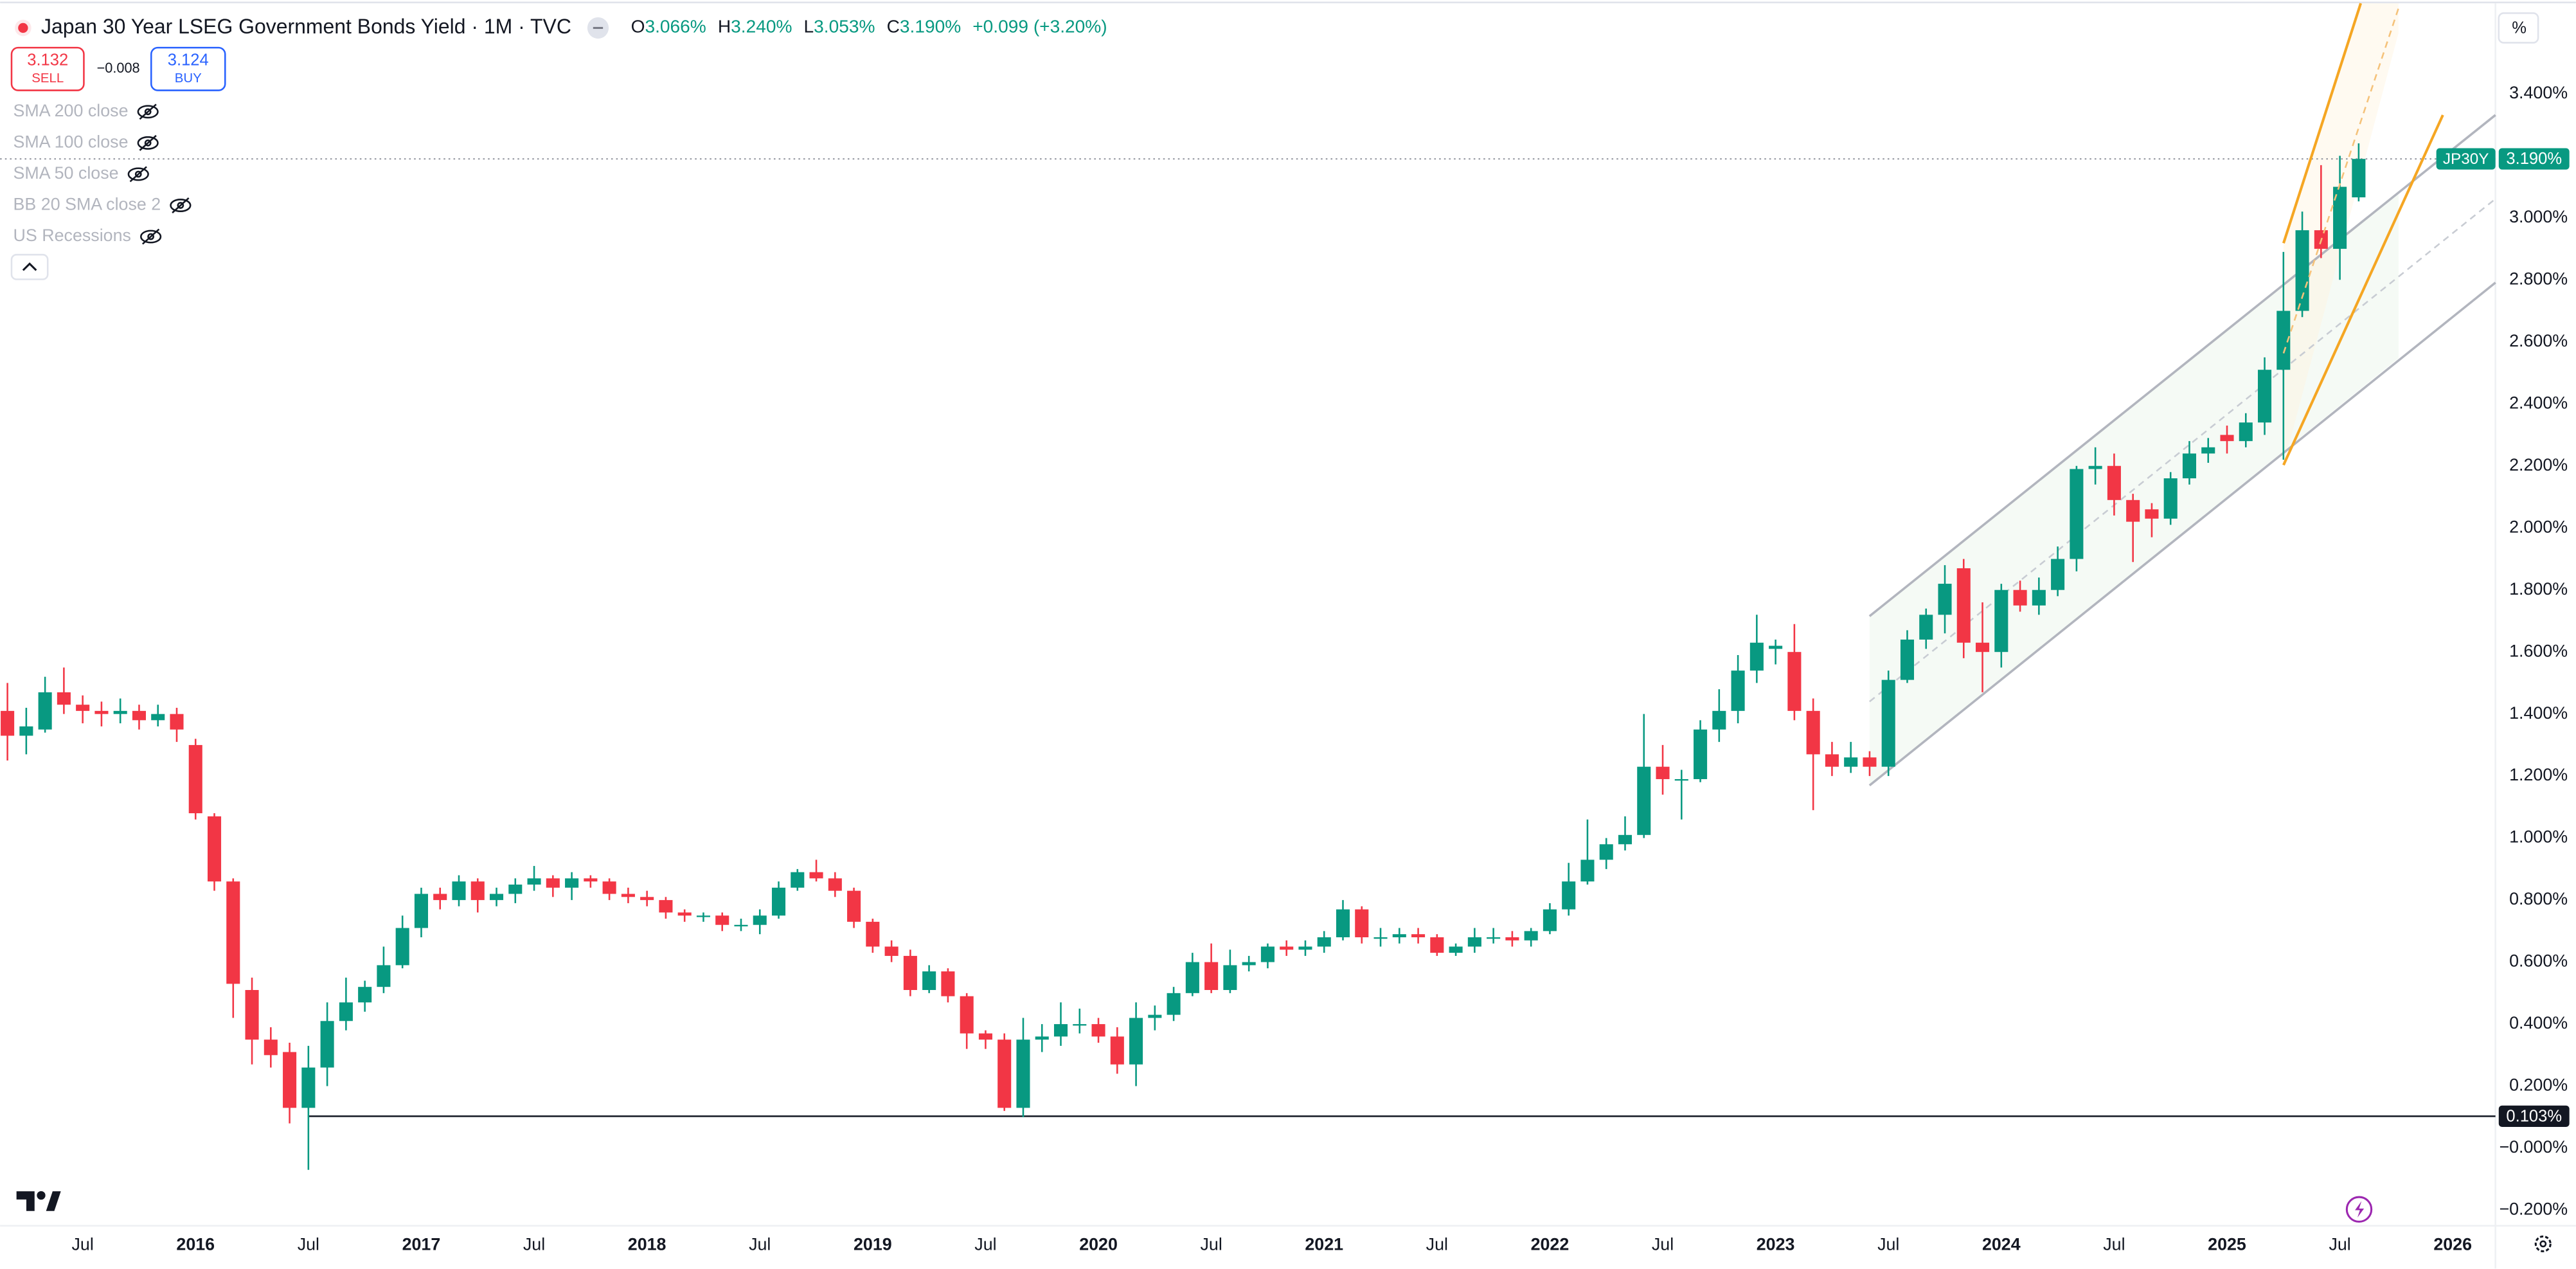 The image size is (2576, 1269). I want to click on sell-button, so click(47, 68).